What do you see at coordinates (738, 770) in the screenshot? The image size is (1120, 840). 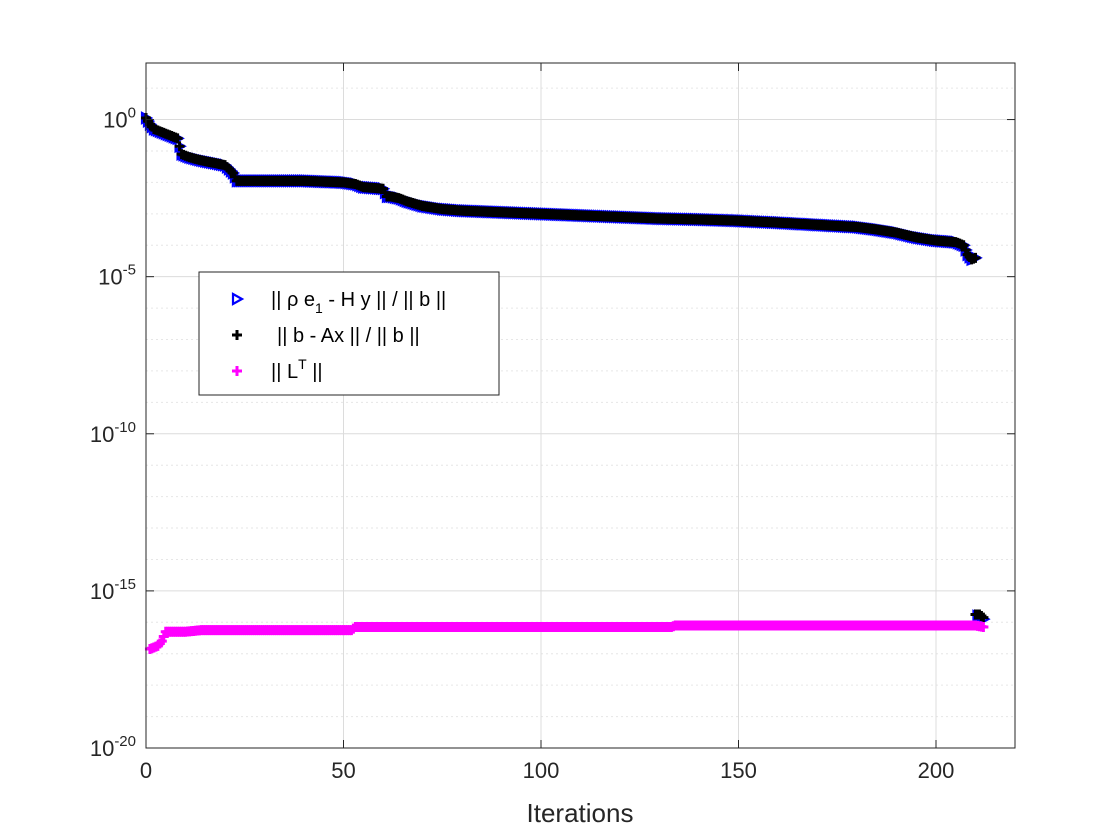 I see `x-tick-label: 150` at bounding box center [738, 770].